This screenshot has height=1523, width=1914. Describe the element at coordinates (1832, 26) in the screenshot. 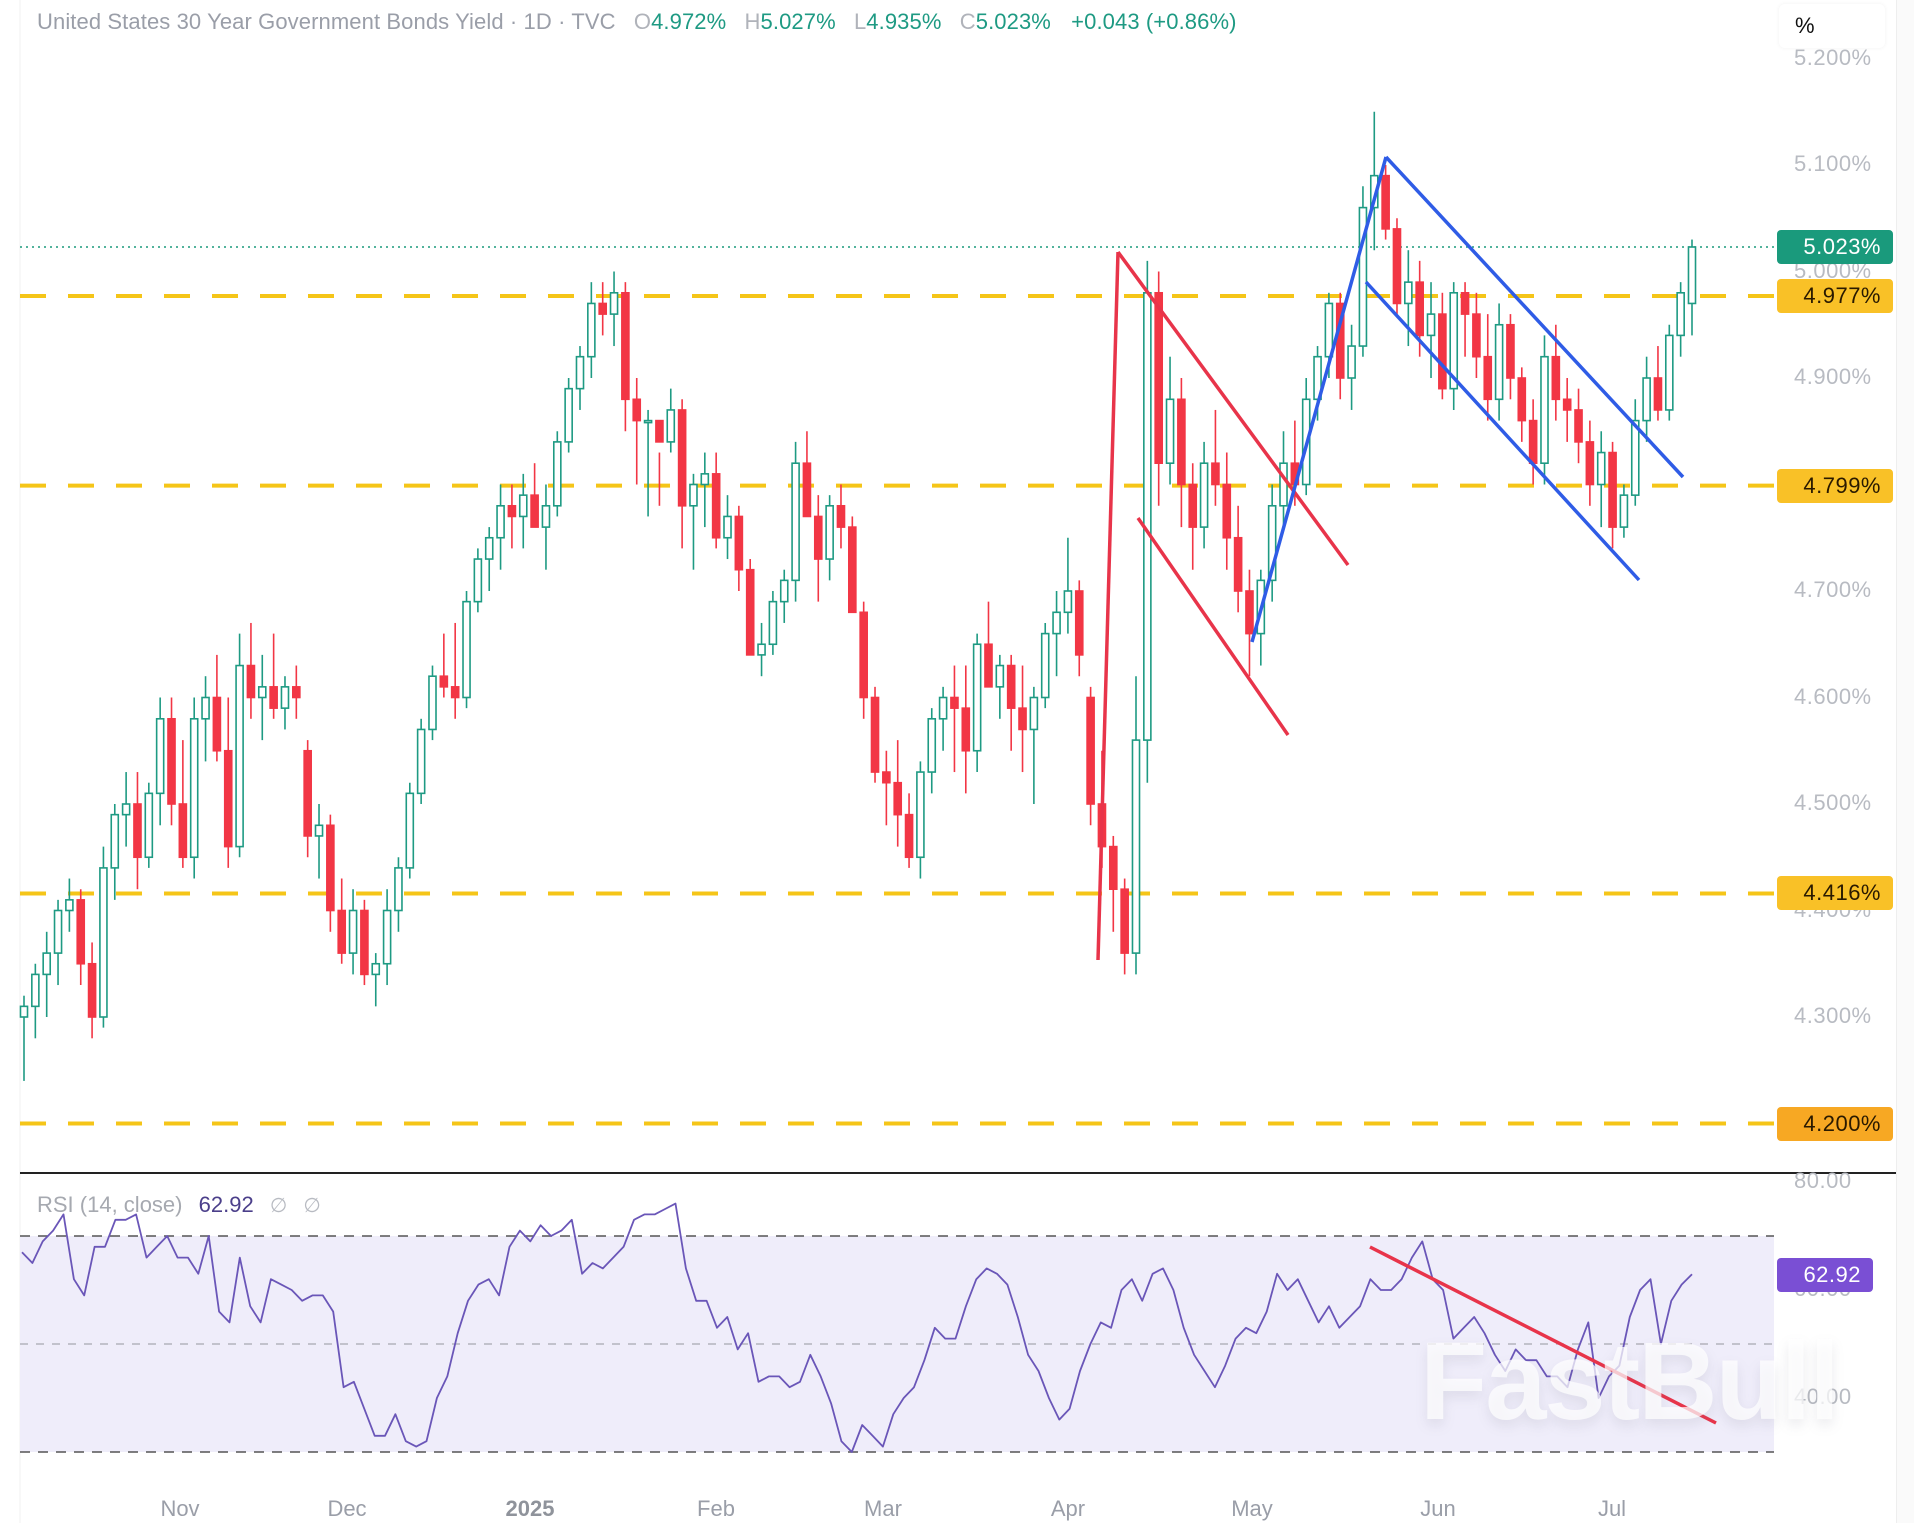

I see `unit-toggle-button: %` at that location.